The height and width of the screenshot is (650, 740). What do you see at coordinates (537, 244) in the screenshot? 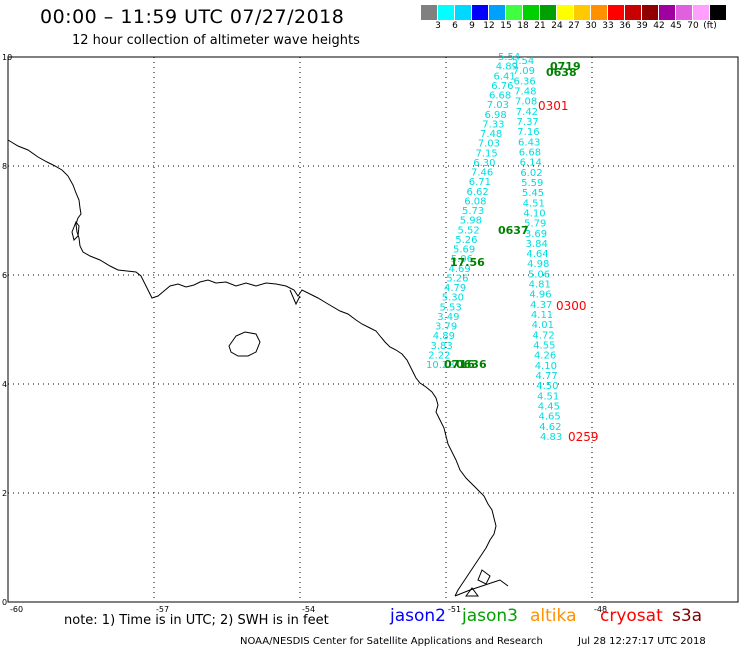
I see `wave-height-value: 3.84` at bounding box center [537, 244].